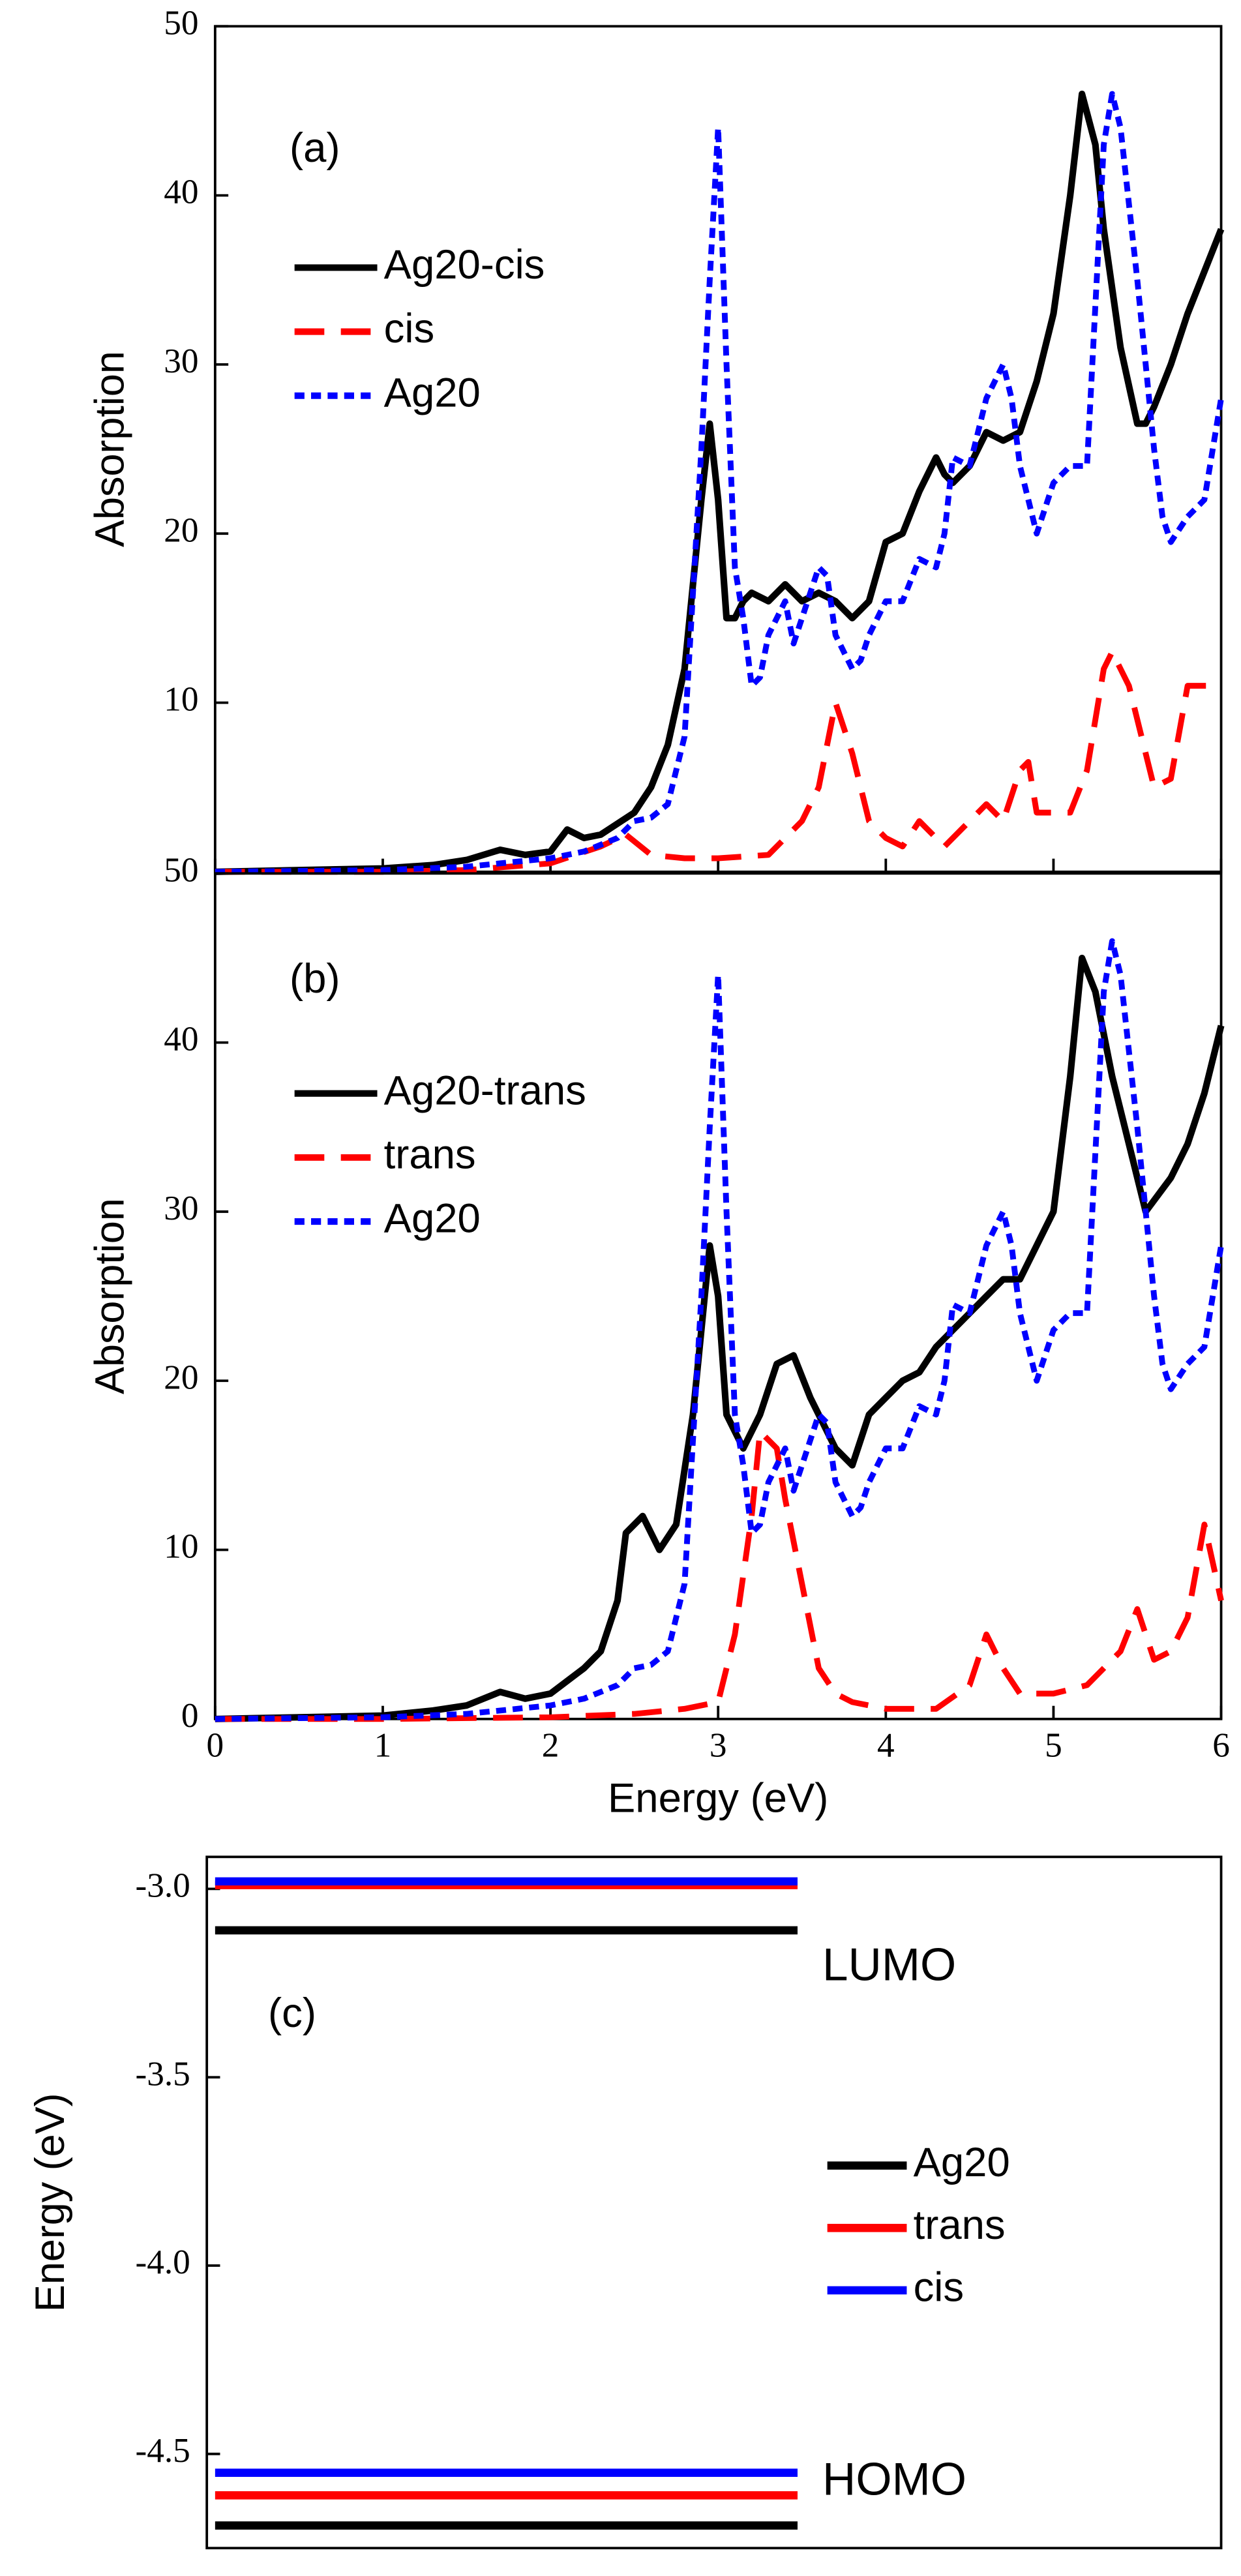  What do you see at coordinates (485, 1091) in the screenshot?
I see `legend-label: Ag20-trans` at bounding box center [485, 1091].